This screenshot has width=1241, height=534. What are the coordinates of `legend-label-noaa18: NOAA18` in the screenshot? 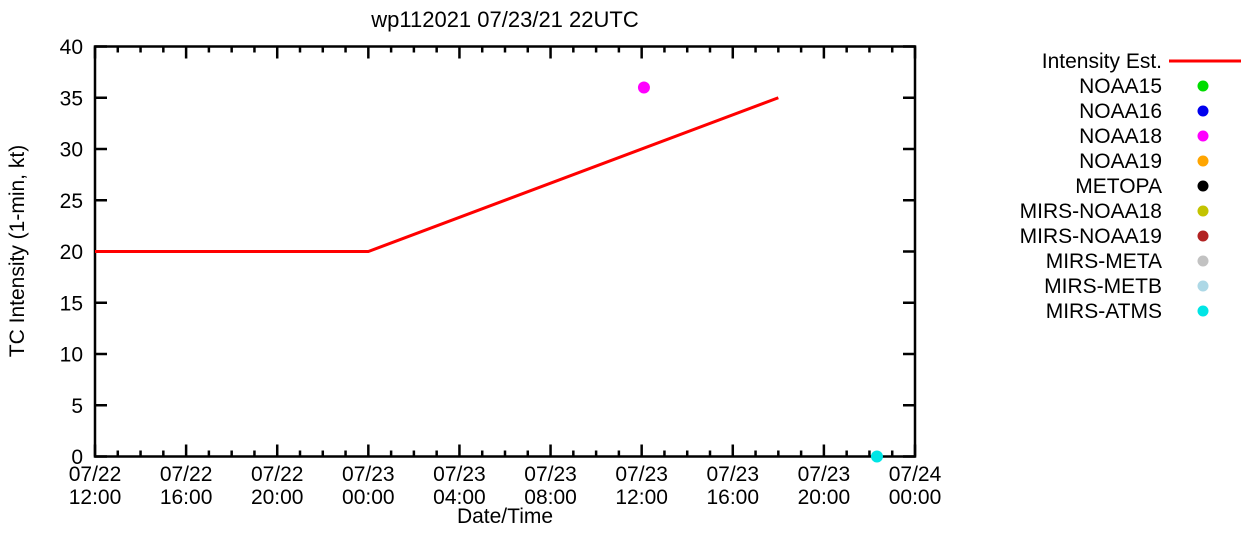 It's located at (1120, 136).